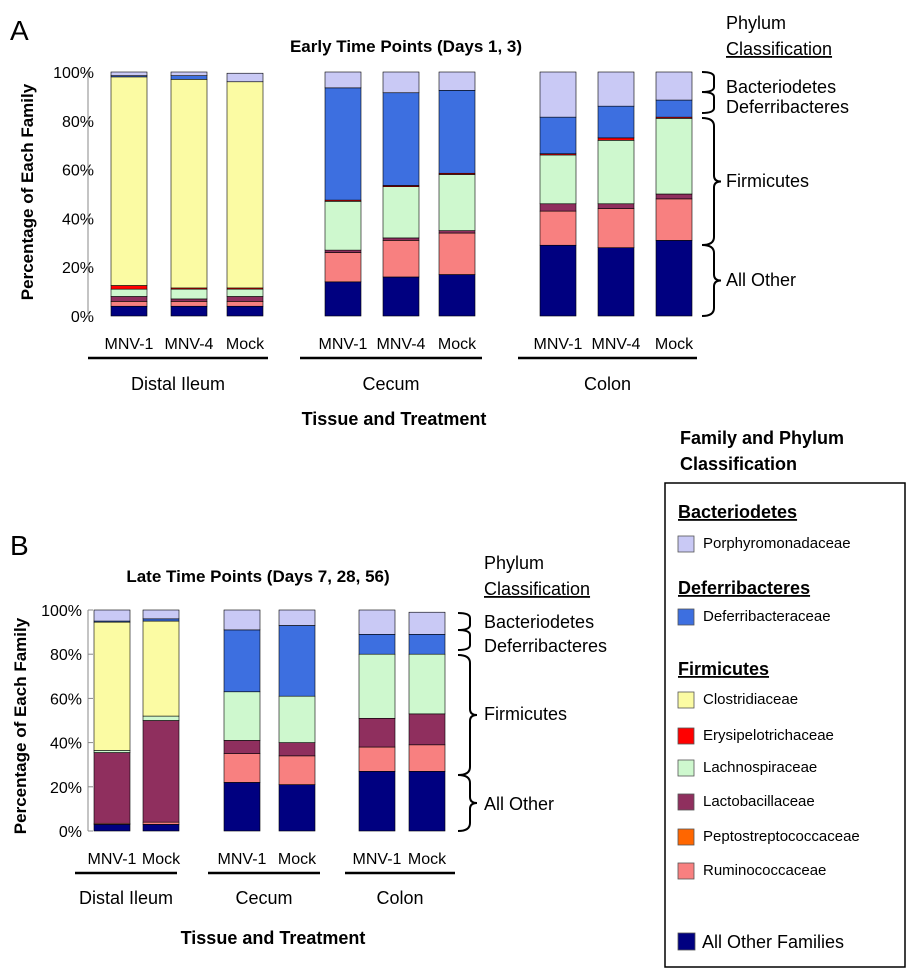 The width and height of the screenshot is (909, 971). What do you see at coordinates (767, 181) in the screenshot?
I see `panel-a-bracket-firmicutes: Firmicutes` at bounding box center [767, 181].